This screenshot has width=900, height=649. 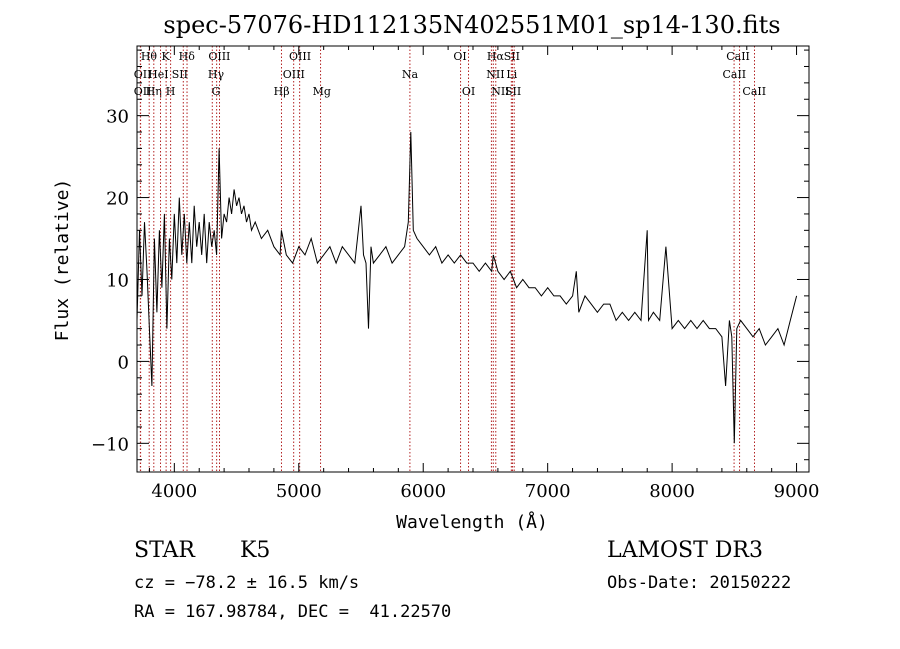 I want to click on x-tick-label: 5000, so click(x=299, y=491).